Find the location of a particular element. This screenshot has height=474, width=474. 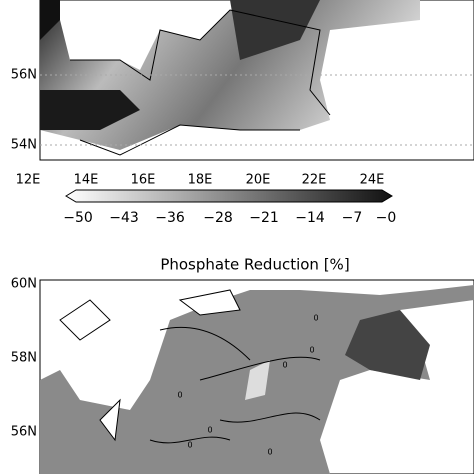

lat-label: 60N is located at coordinates (24, 284).